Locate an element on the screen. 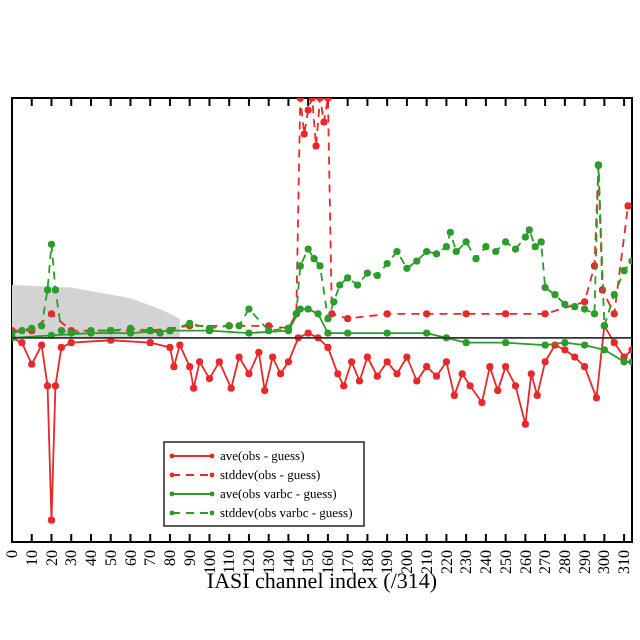 This screenshot has height=640, width=640. x-tick-label: 10 is located at coordinates (31, 558).